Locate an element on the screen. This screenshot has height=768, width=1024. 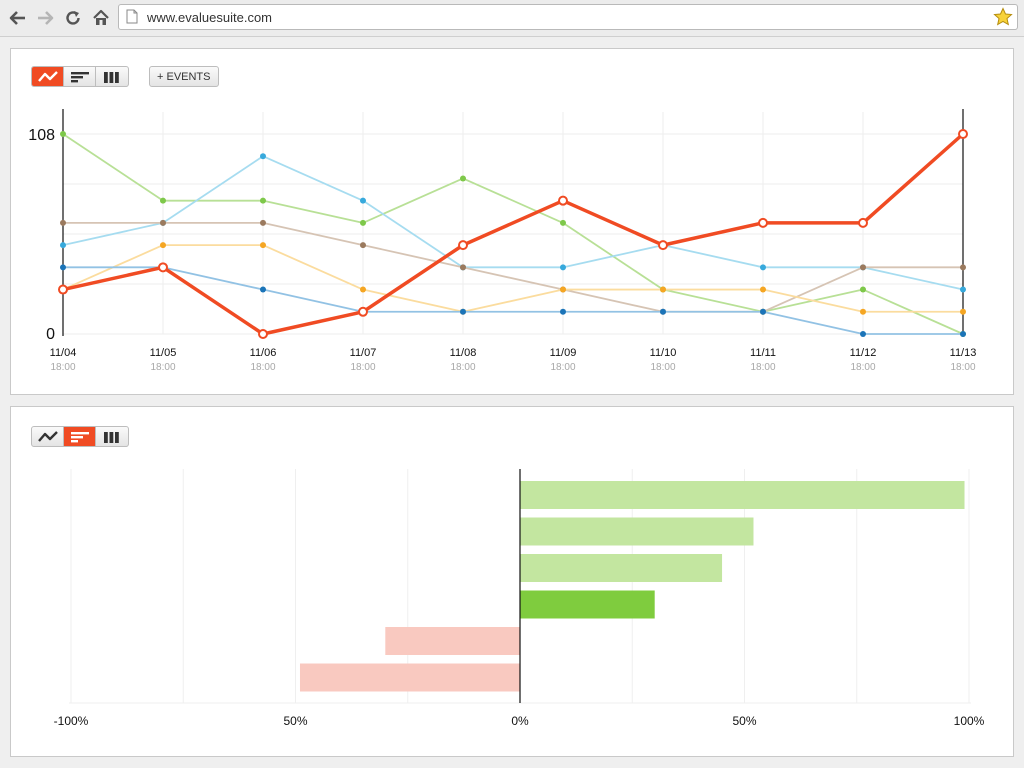
x-tick-label: 11/08 is located at coordinates (463, 353).